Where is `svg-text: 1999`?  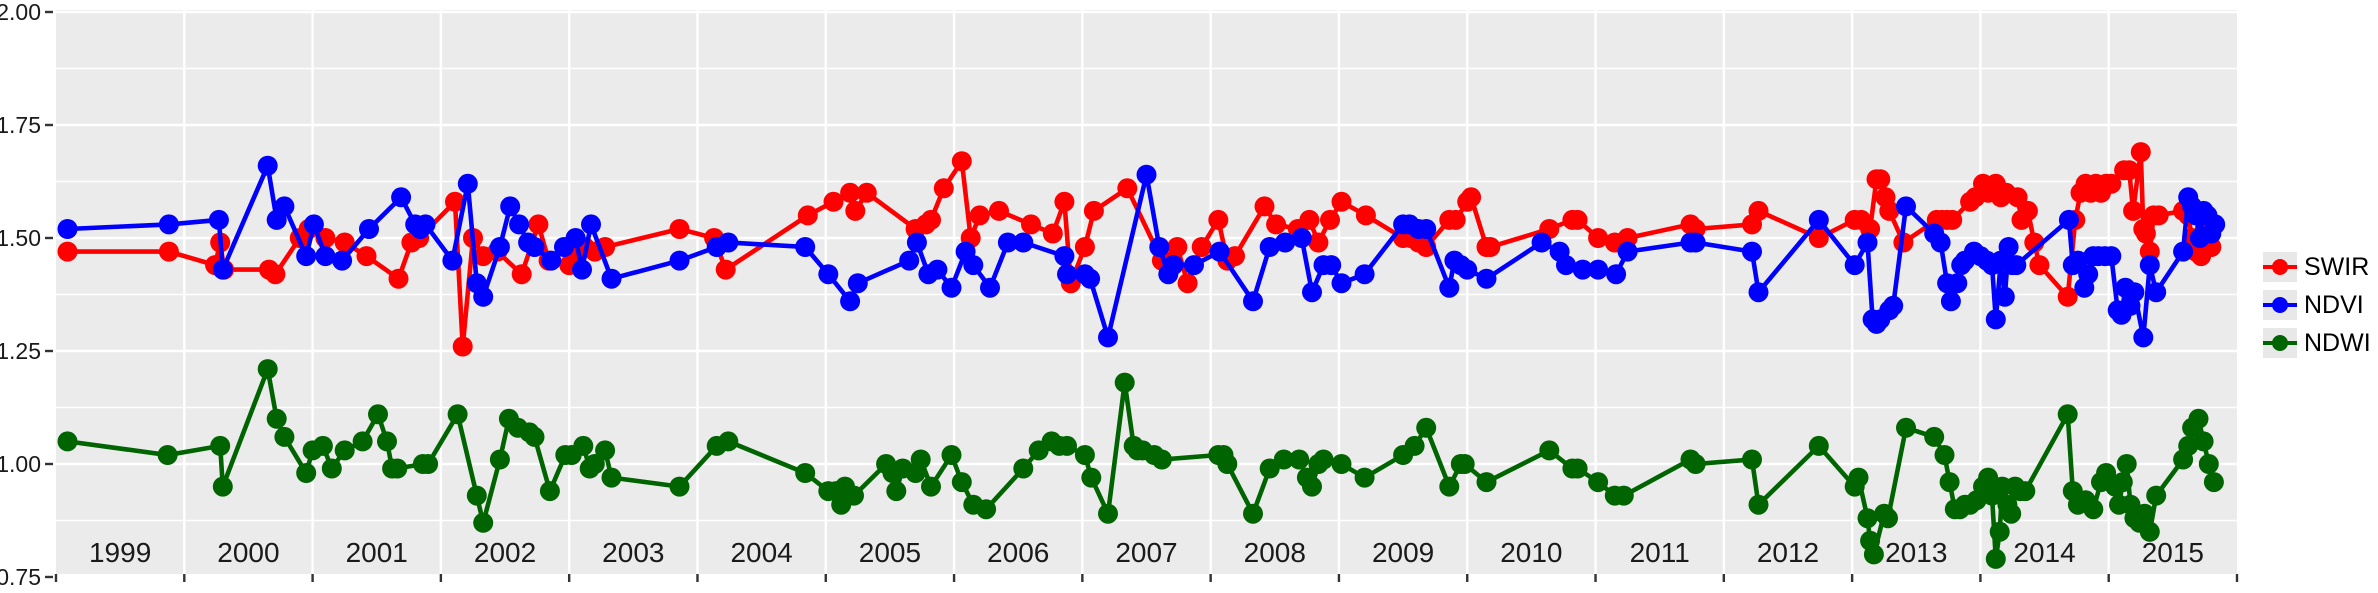 svg-text: 1999 is located at coordinates (120, 552).